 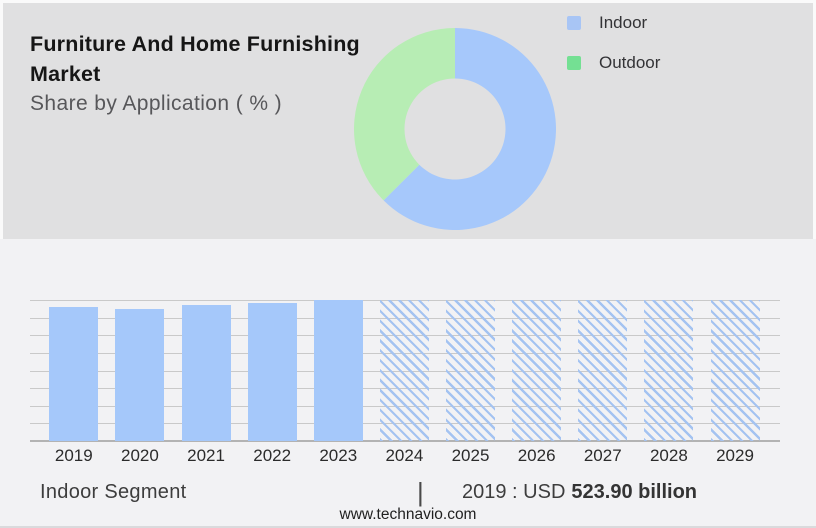 I want to click on x-tick-2021: 2021, so click(x=206, y=455).